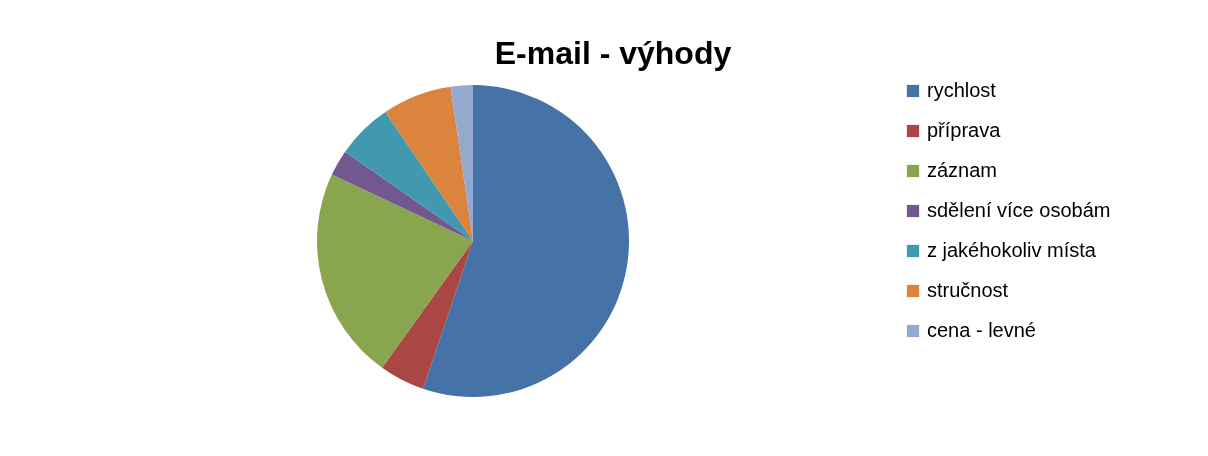  Describe the element at coordinates (981, 330) in the screenshot. I see `legend-label: cena - levné` at that location.